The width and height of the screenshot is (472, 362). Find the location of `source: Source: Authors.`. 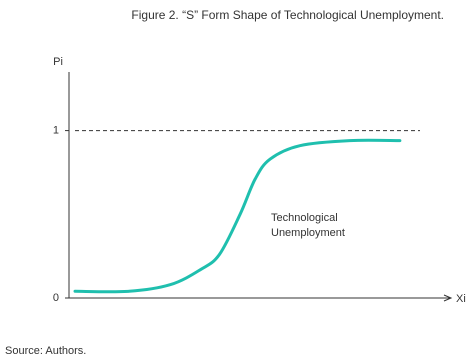

source: Source: Authors. is located at coordinates (45, 351).